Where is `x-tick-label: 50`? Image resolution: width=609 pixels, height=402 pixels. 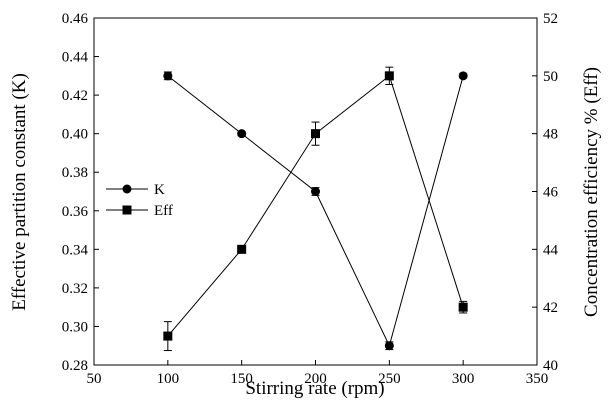
x-tick-label: 50 is located at coordinates (94, 379).